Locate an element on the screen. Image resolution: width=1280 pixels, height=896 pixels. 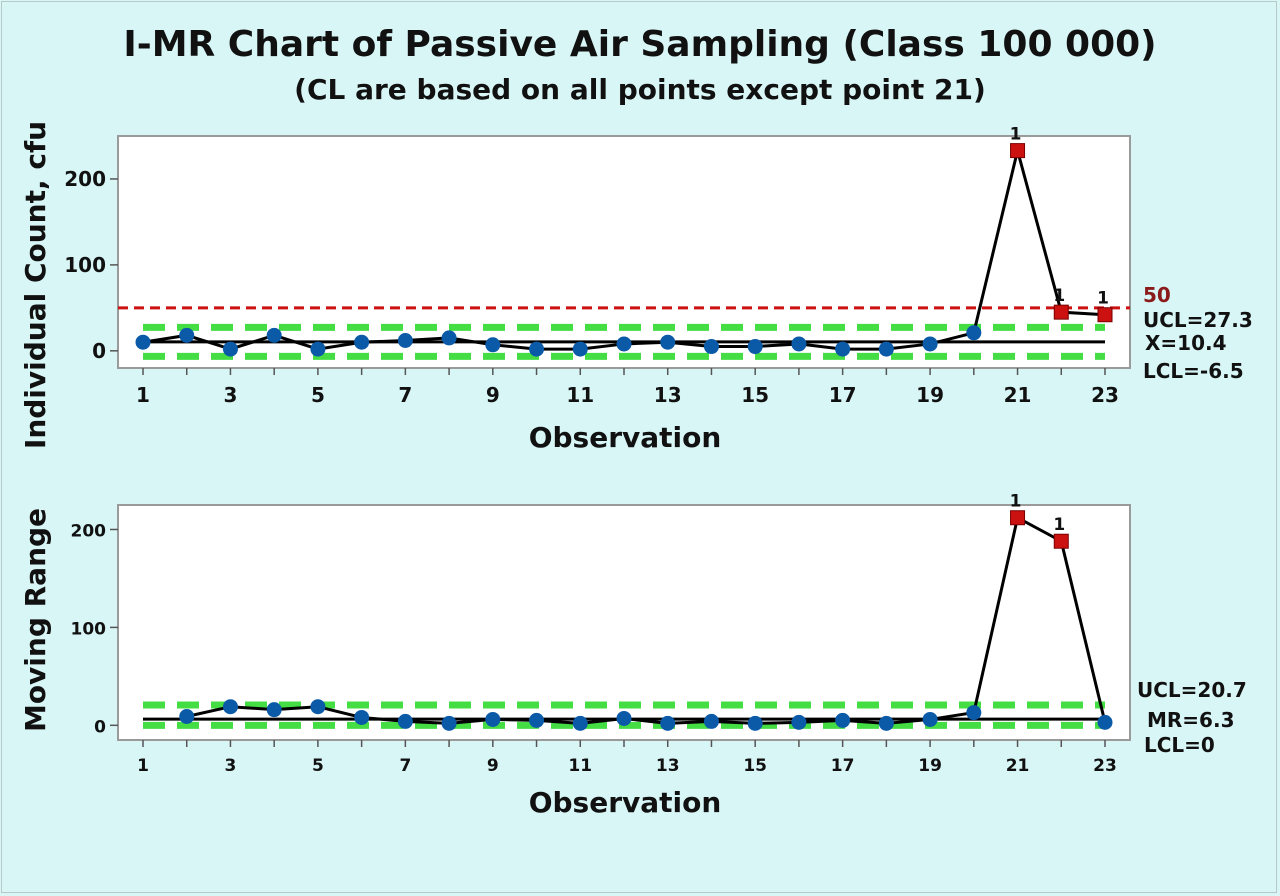
center-label: X=10.4 is located at coordinates (1186, 343).